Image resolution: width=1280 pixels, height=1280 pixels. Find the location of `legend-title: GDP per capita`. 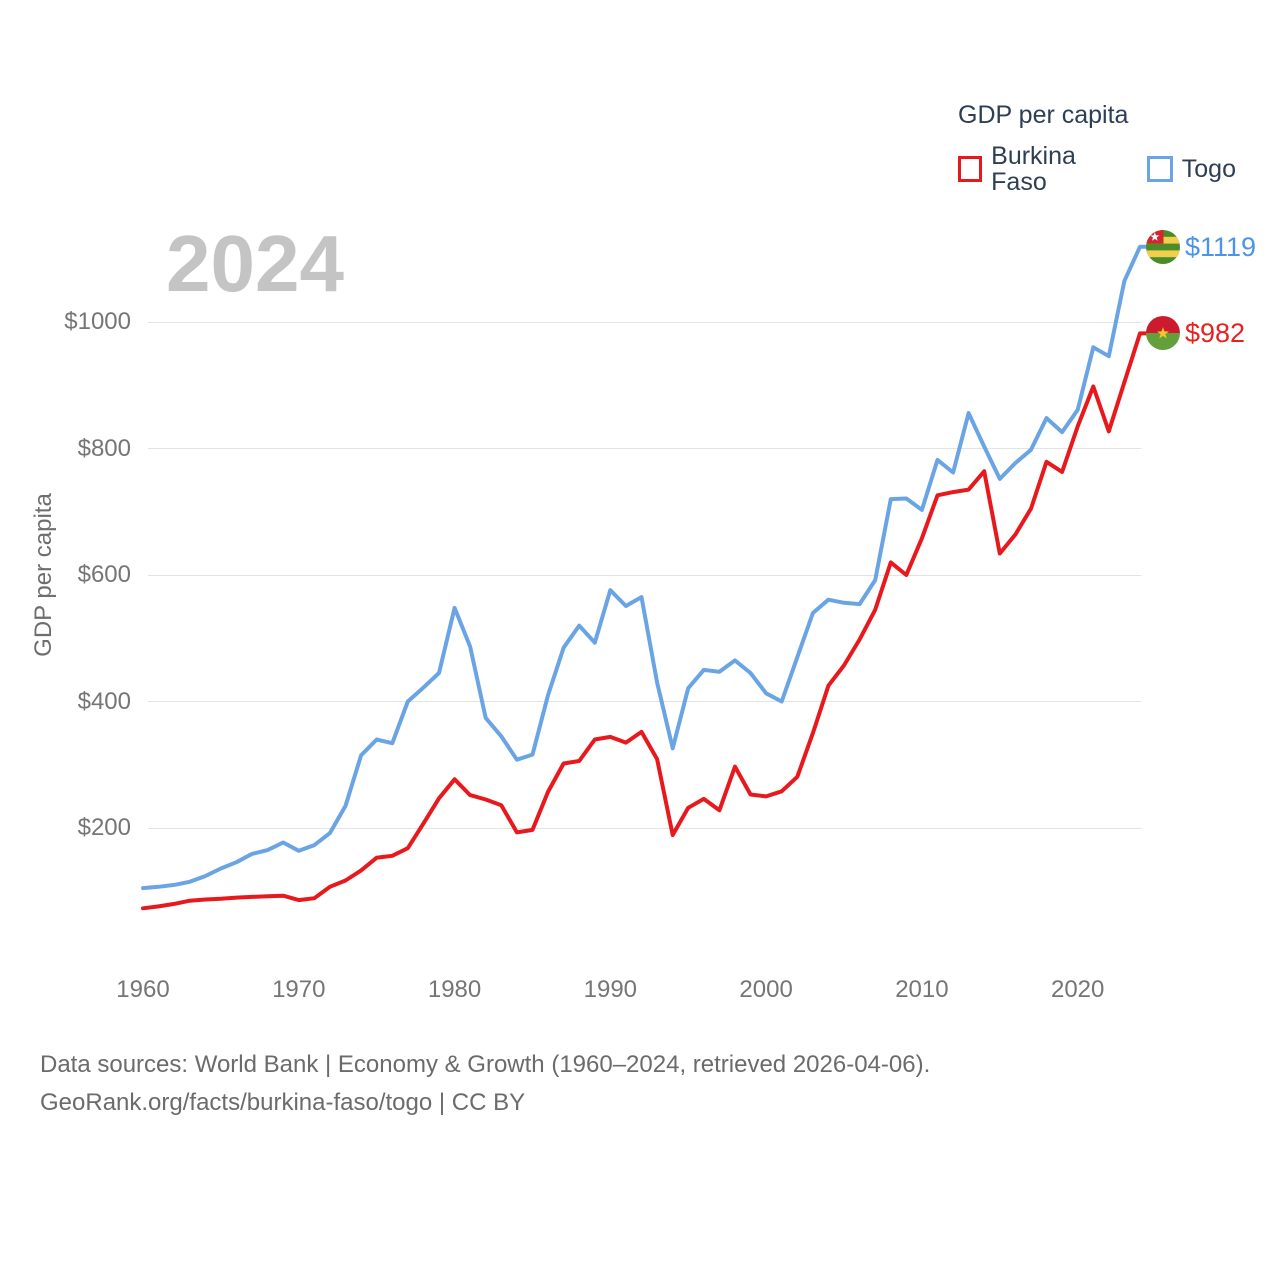

legend-title: GDP per capita is located at coordinates (1043, 115).